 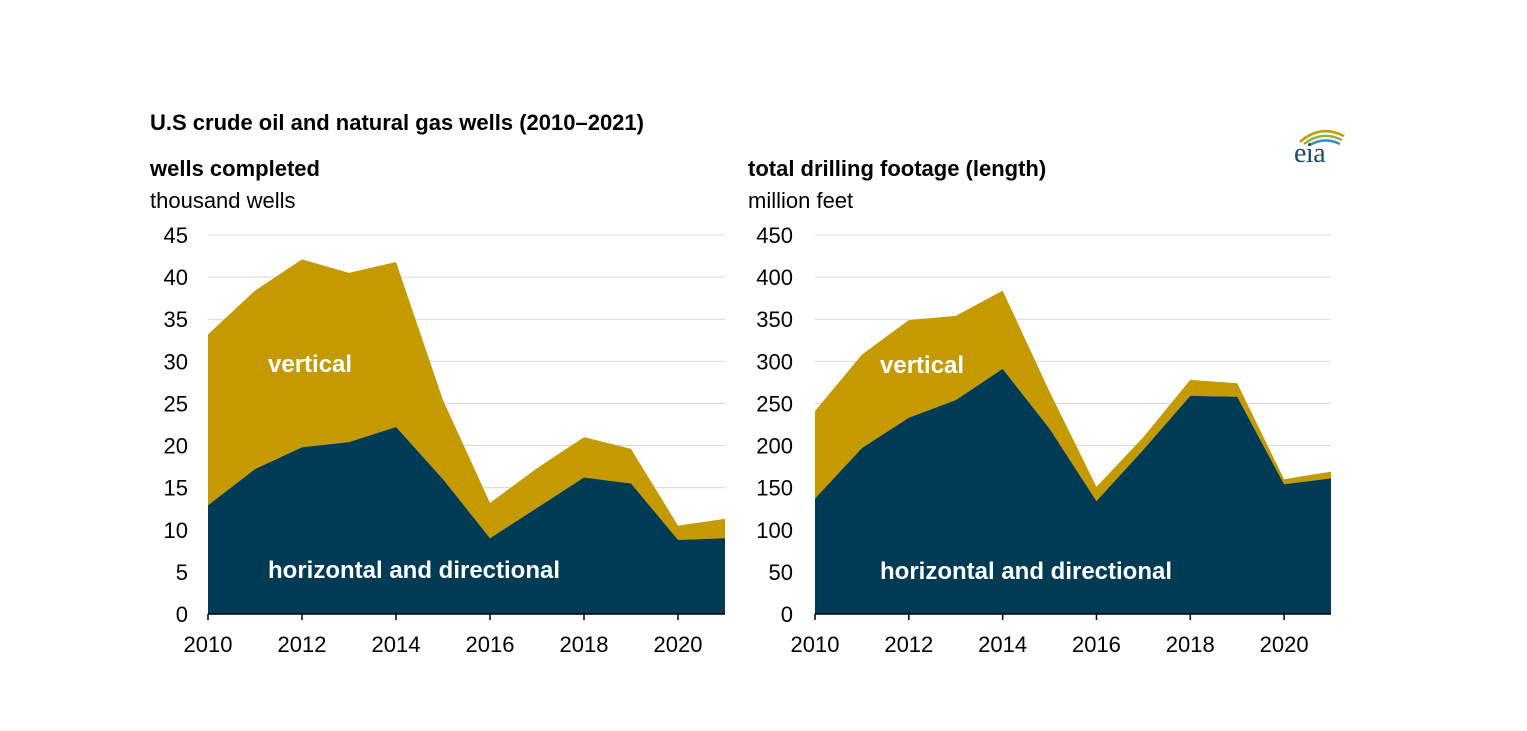 I want to click on y-tick-label: 300, so click(x=774, y=361).